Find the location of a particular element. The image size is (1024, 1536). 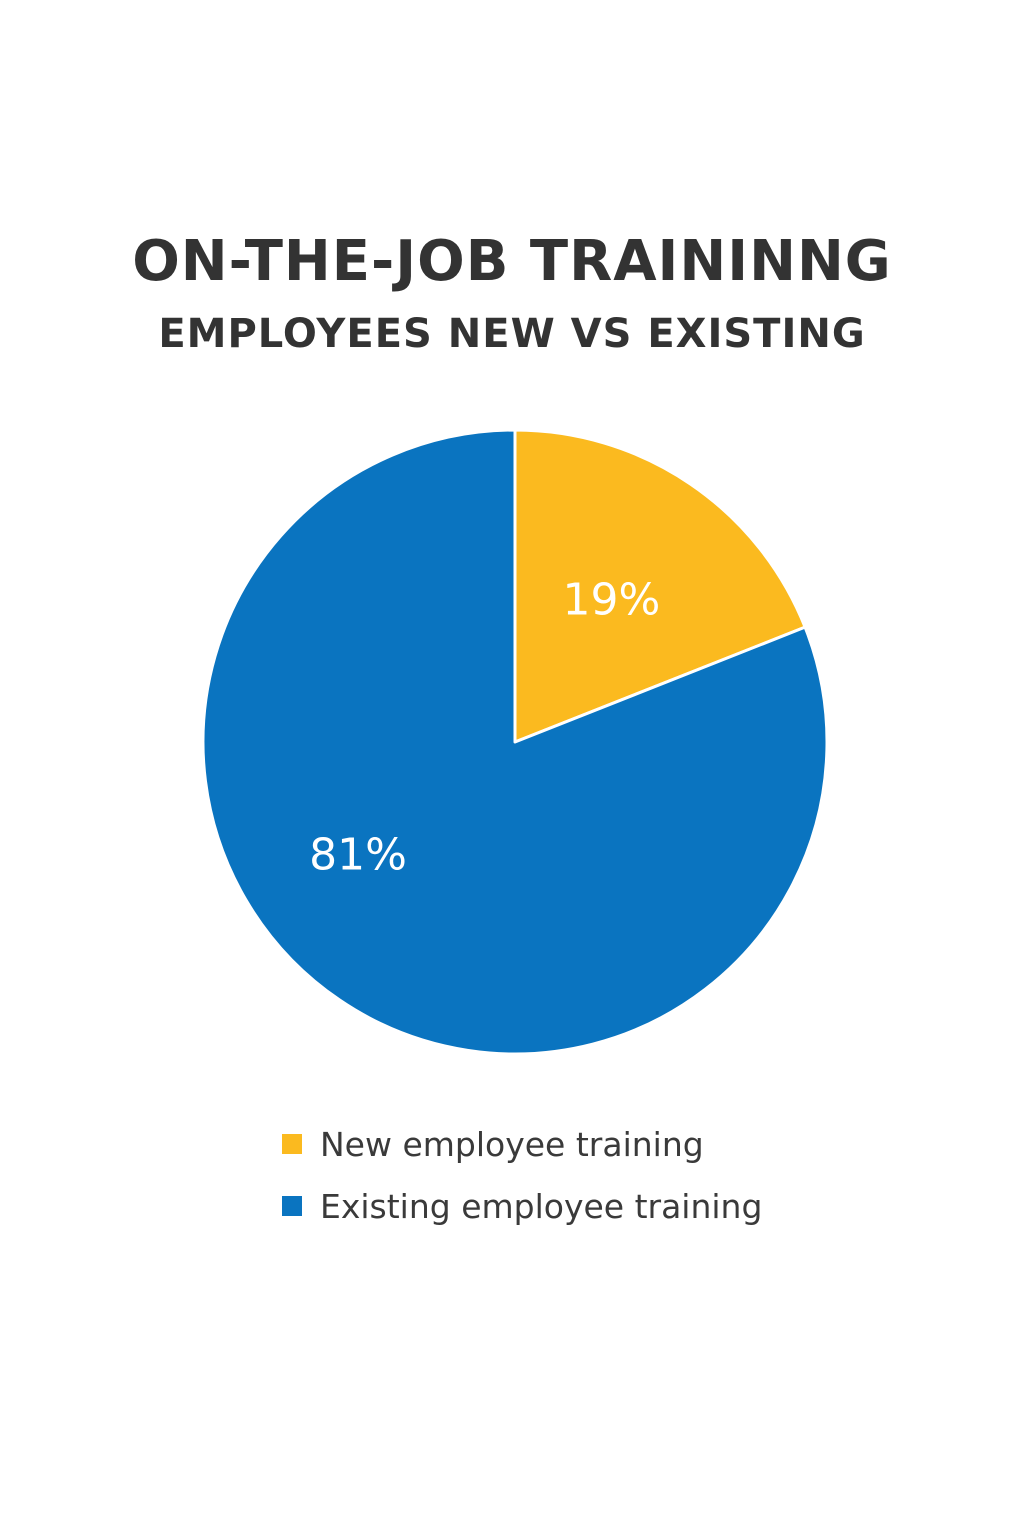

pie-label-new-employee-training: 19% is located at coordinates (612, 600).